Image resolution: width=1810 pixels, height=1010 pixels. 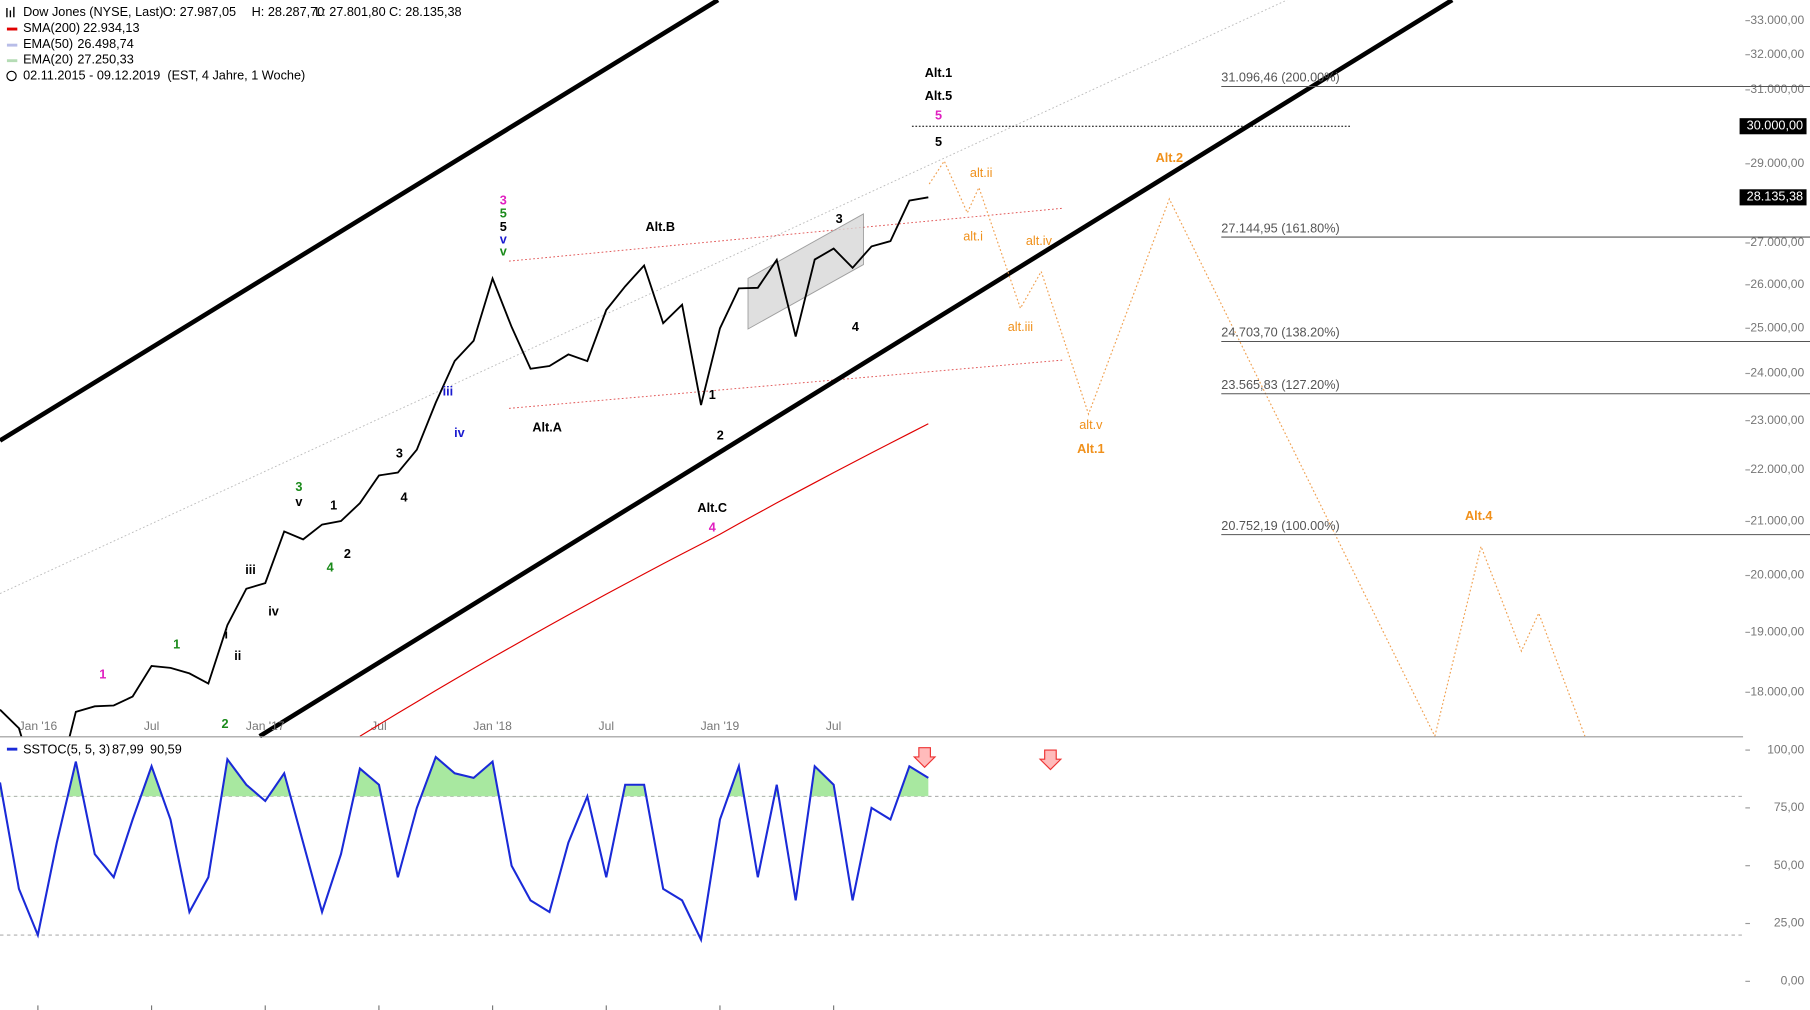 I want to click on channel-line, so click(x=786, y=384).